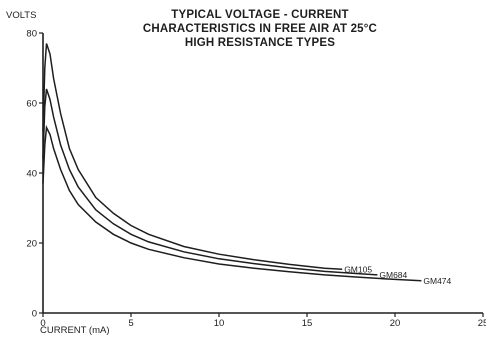  Describe the element at coordinates (31, 174) in the screenshot. I see `y-tick-label: 40` at that location.